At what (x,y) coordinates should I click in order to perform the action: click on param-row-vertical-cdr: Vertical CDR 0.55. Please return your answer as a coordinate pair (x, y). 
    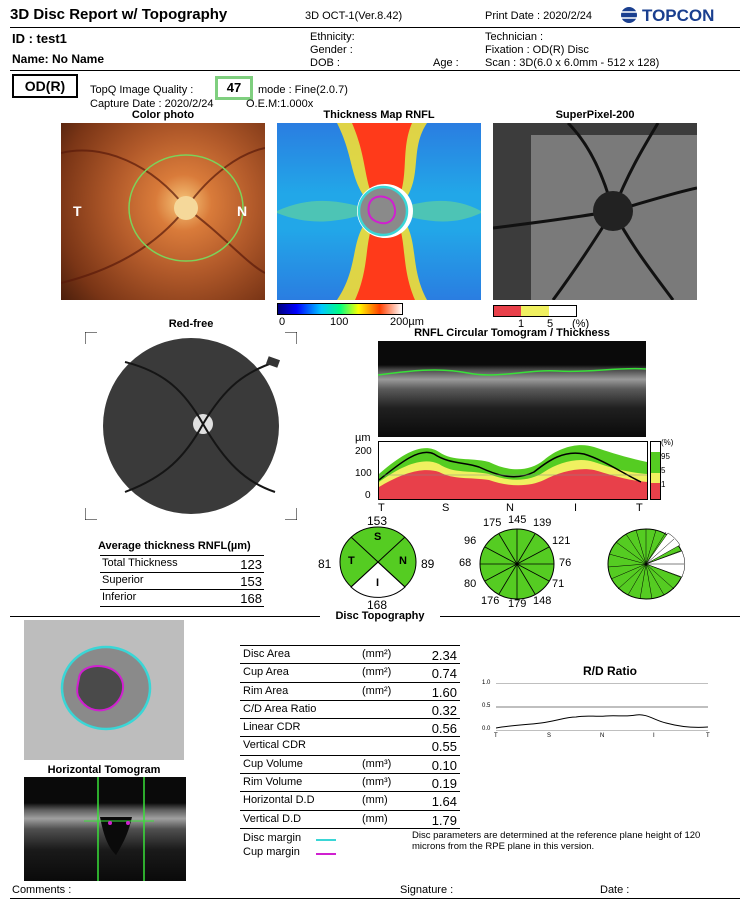
    Looking at the image, I should click on (350, 746).